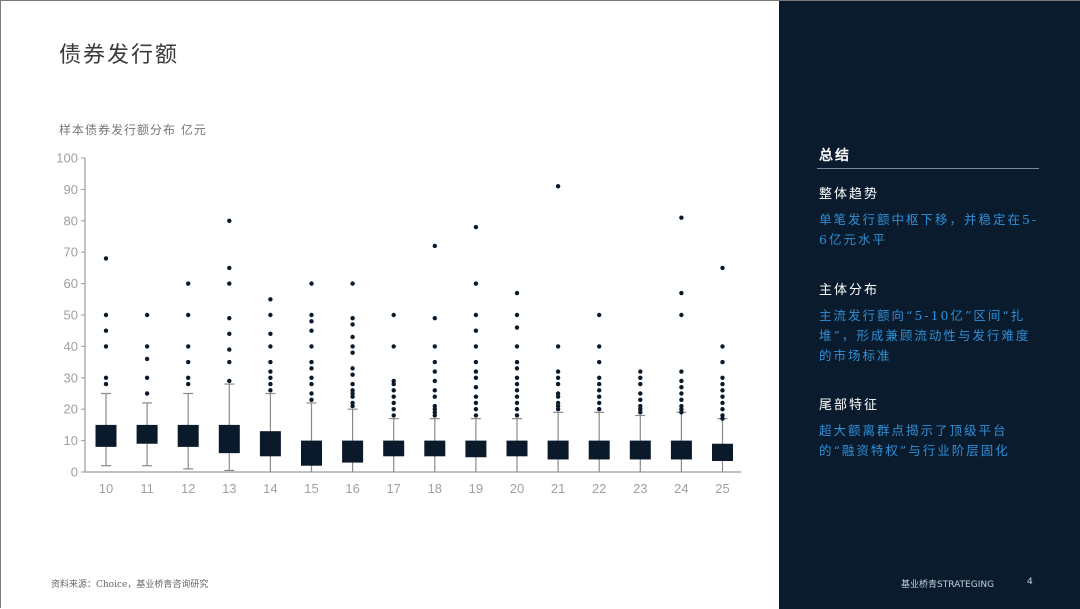  What do you see at coordinates (229, 488) in the screenshot?
I see `x-tick-label: 13` at bounding box center [229, 488].